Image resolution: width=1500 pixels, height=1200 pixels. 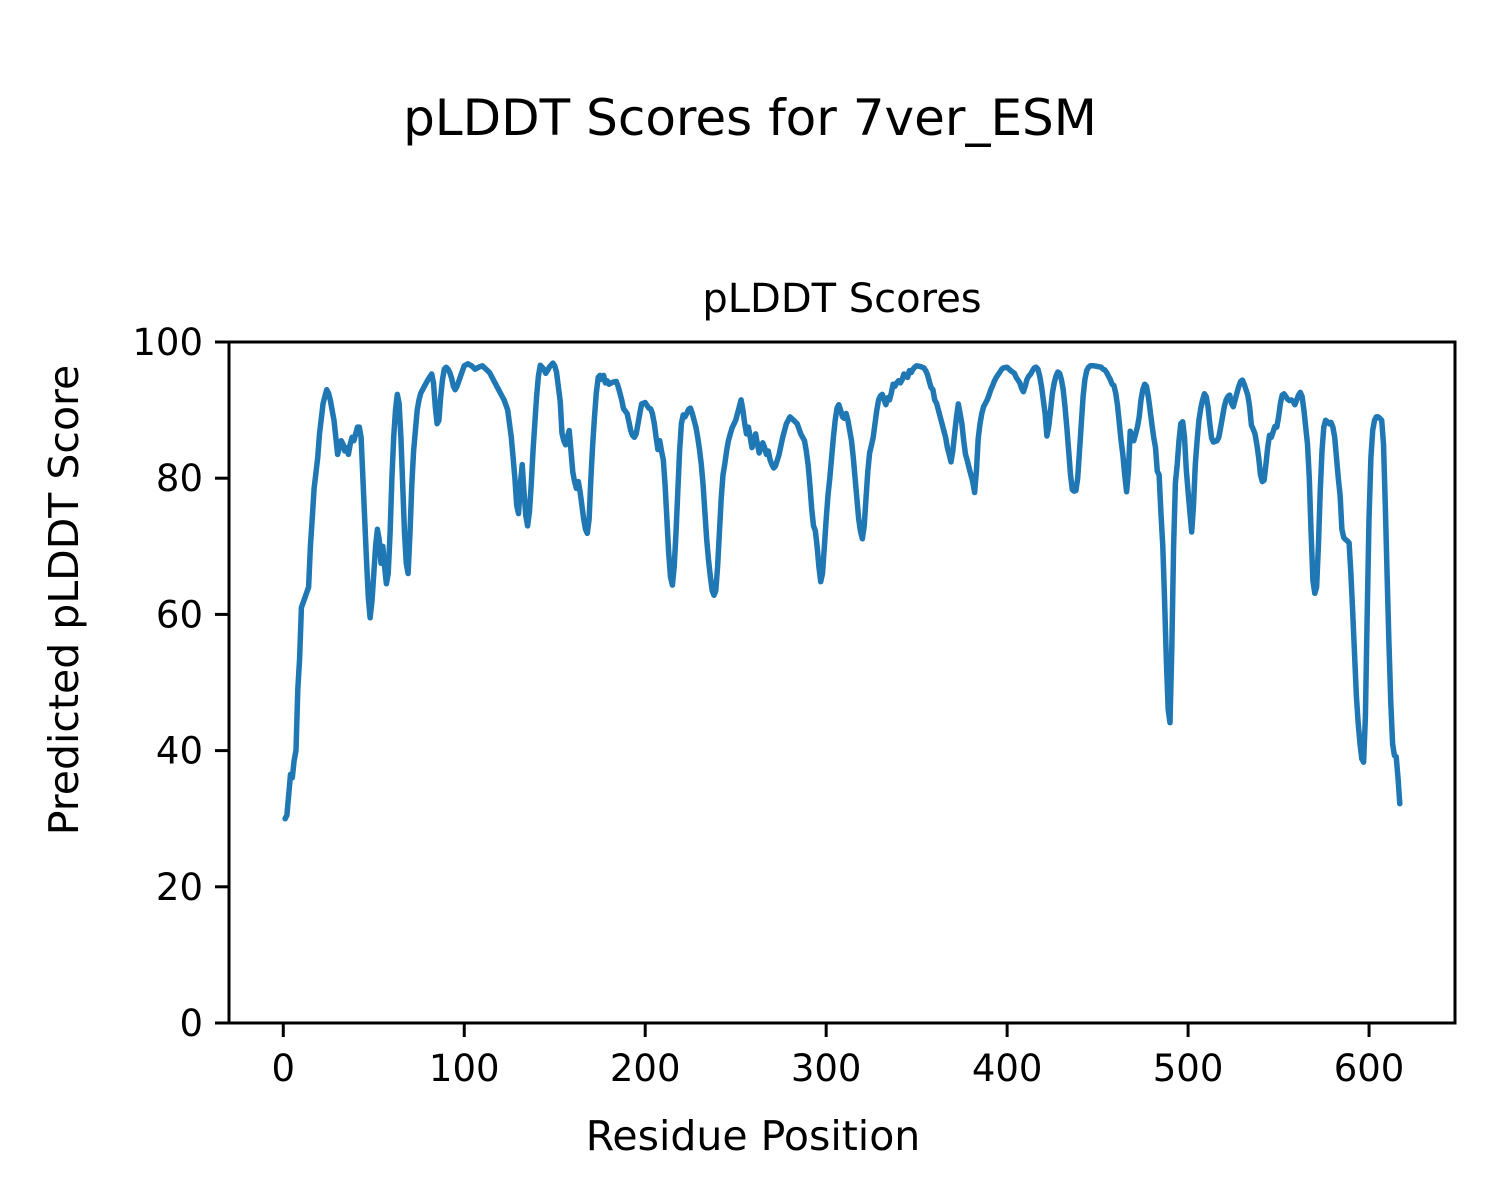 I want to click on y-tick-label: 60, so click(x=179, y=614).